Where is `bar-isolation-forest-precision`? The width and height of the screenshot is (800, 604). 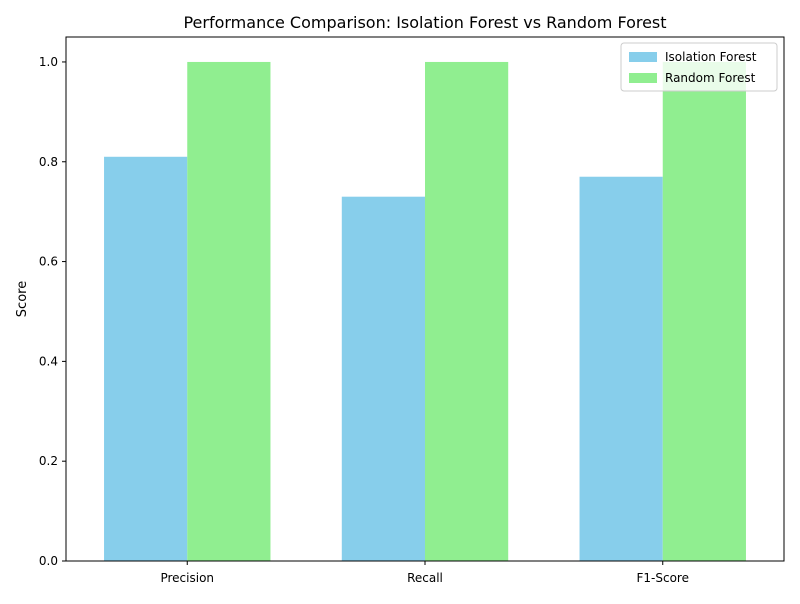 bar-isolation-forest-precision is located at coordinates (146, 358).